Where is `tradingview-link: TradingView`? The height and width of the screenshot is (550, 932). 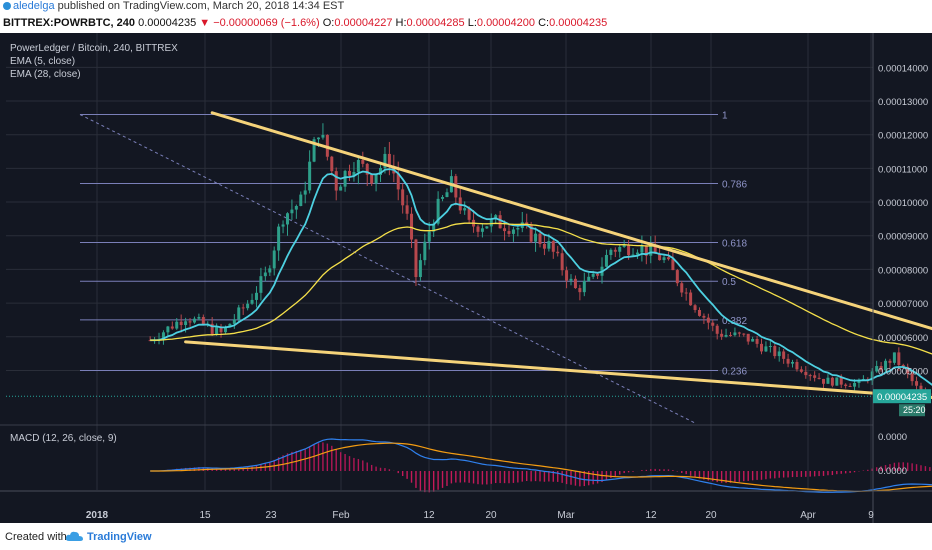
tradingview-link: TradingView is located at coordinates (119, 537).